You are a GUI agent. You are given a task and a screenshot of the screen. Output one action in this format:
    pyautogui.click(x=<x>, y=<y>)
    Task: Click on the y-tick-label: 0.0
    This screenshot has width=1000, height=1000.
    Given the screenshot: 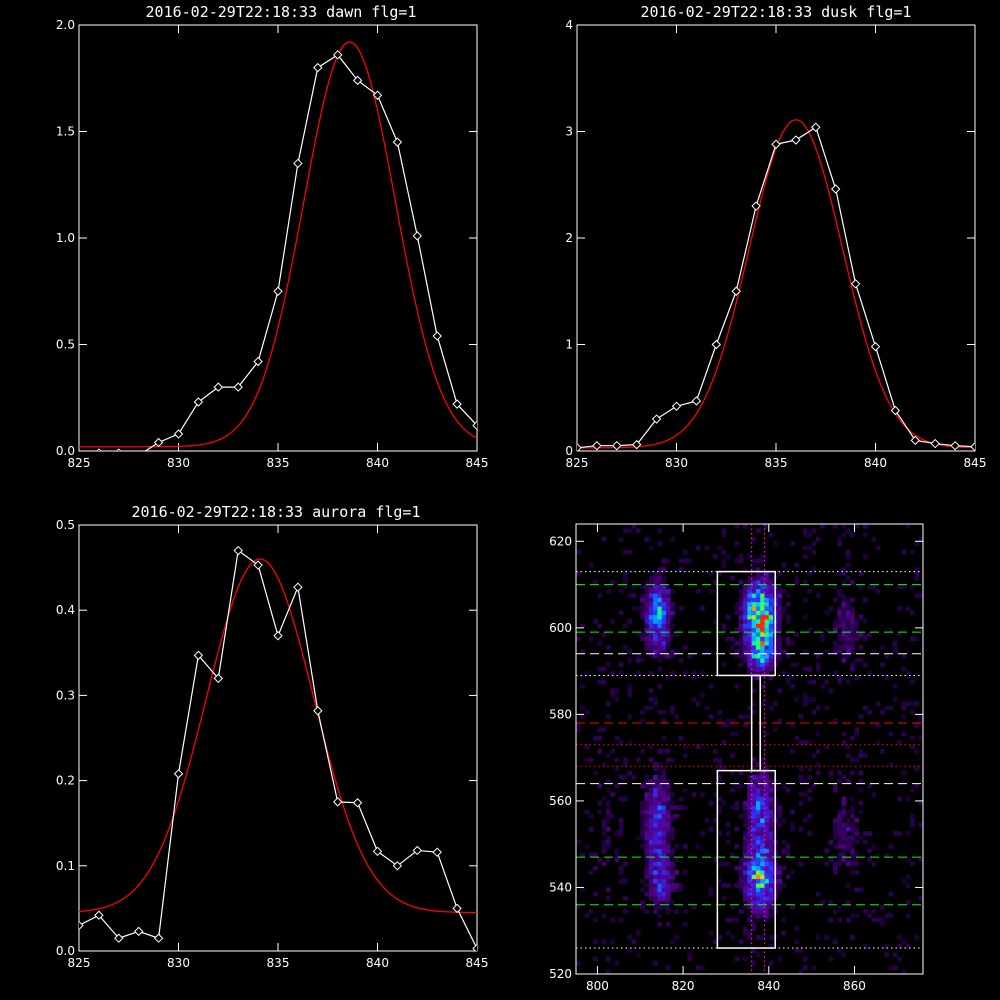 What is the action you would take?
    pyautogui.click(x=65, y=451)
    